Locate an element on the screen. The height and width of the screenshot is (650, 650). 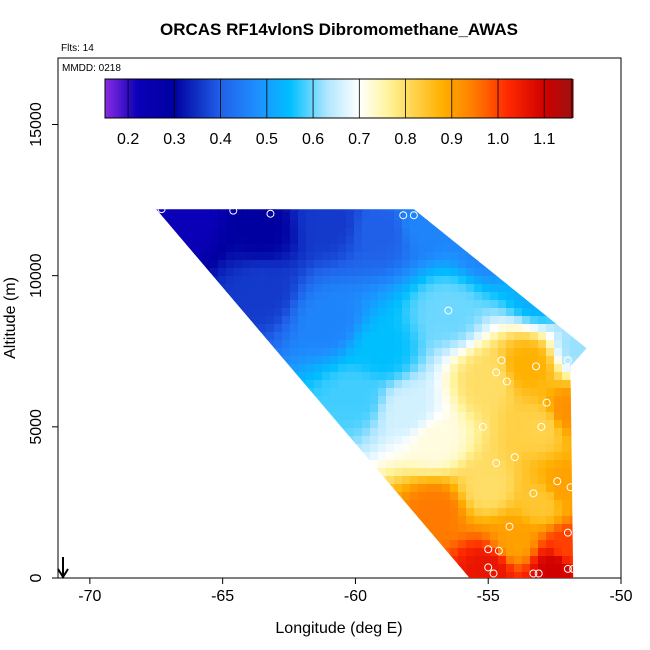
y-tick-label: 0 is located at coordinates (36, 577).